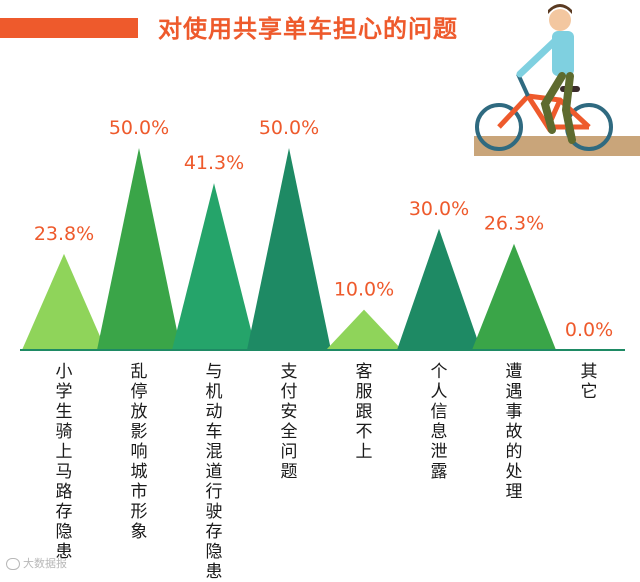 This screenshot has width=640, height=582. I want to click on category-label-0: 小学生骑上马路存隐患, so click(64, 462).